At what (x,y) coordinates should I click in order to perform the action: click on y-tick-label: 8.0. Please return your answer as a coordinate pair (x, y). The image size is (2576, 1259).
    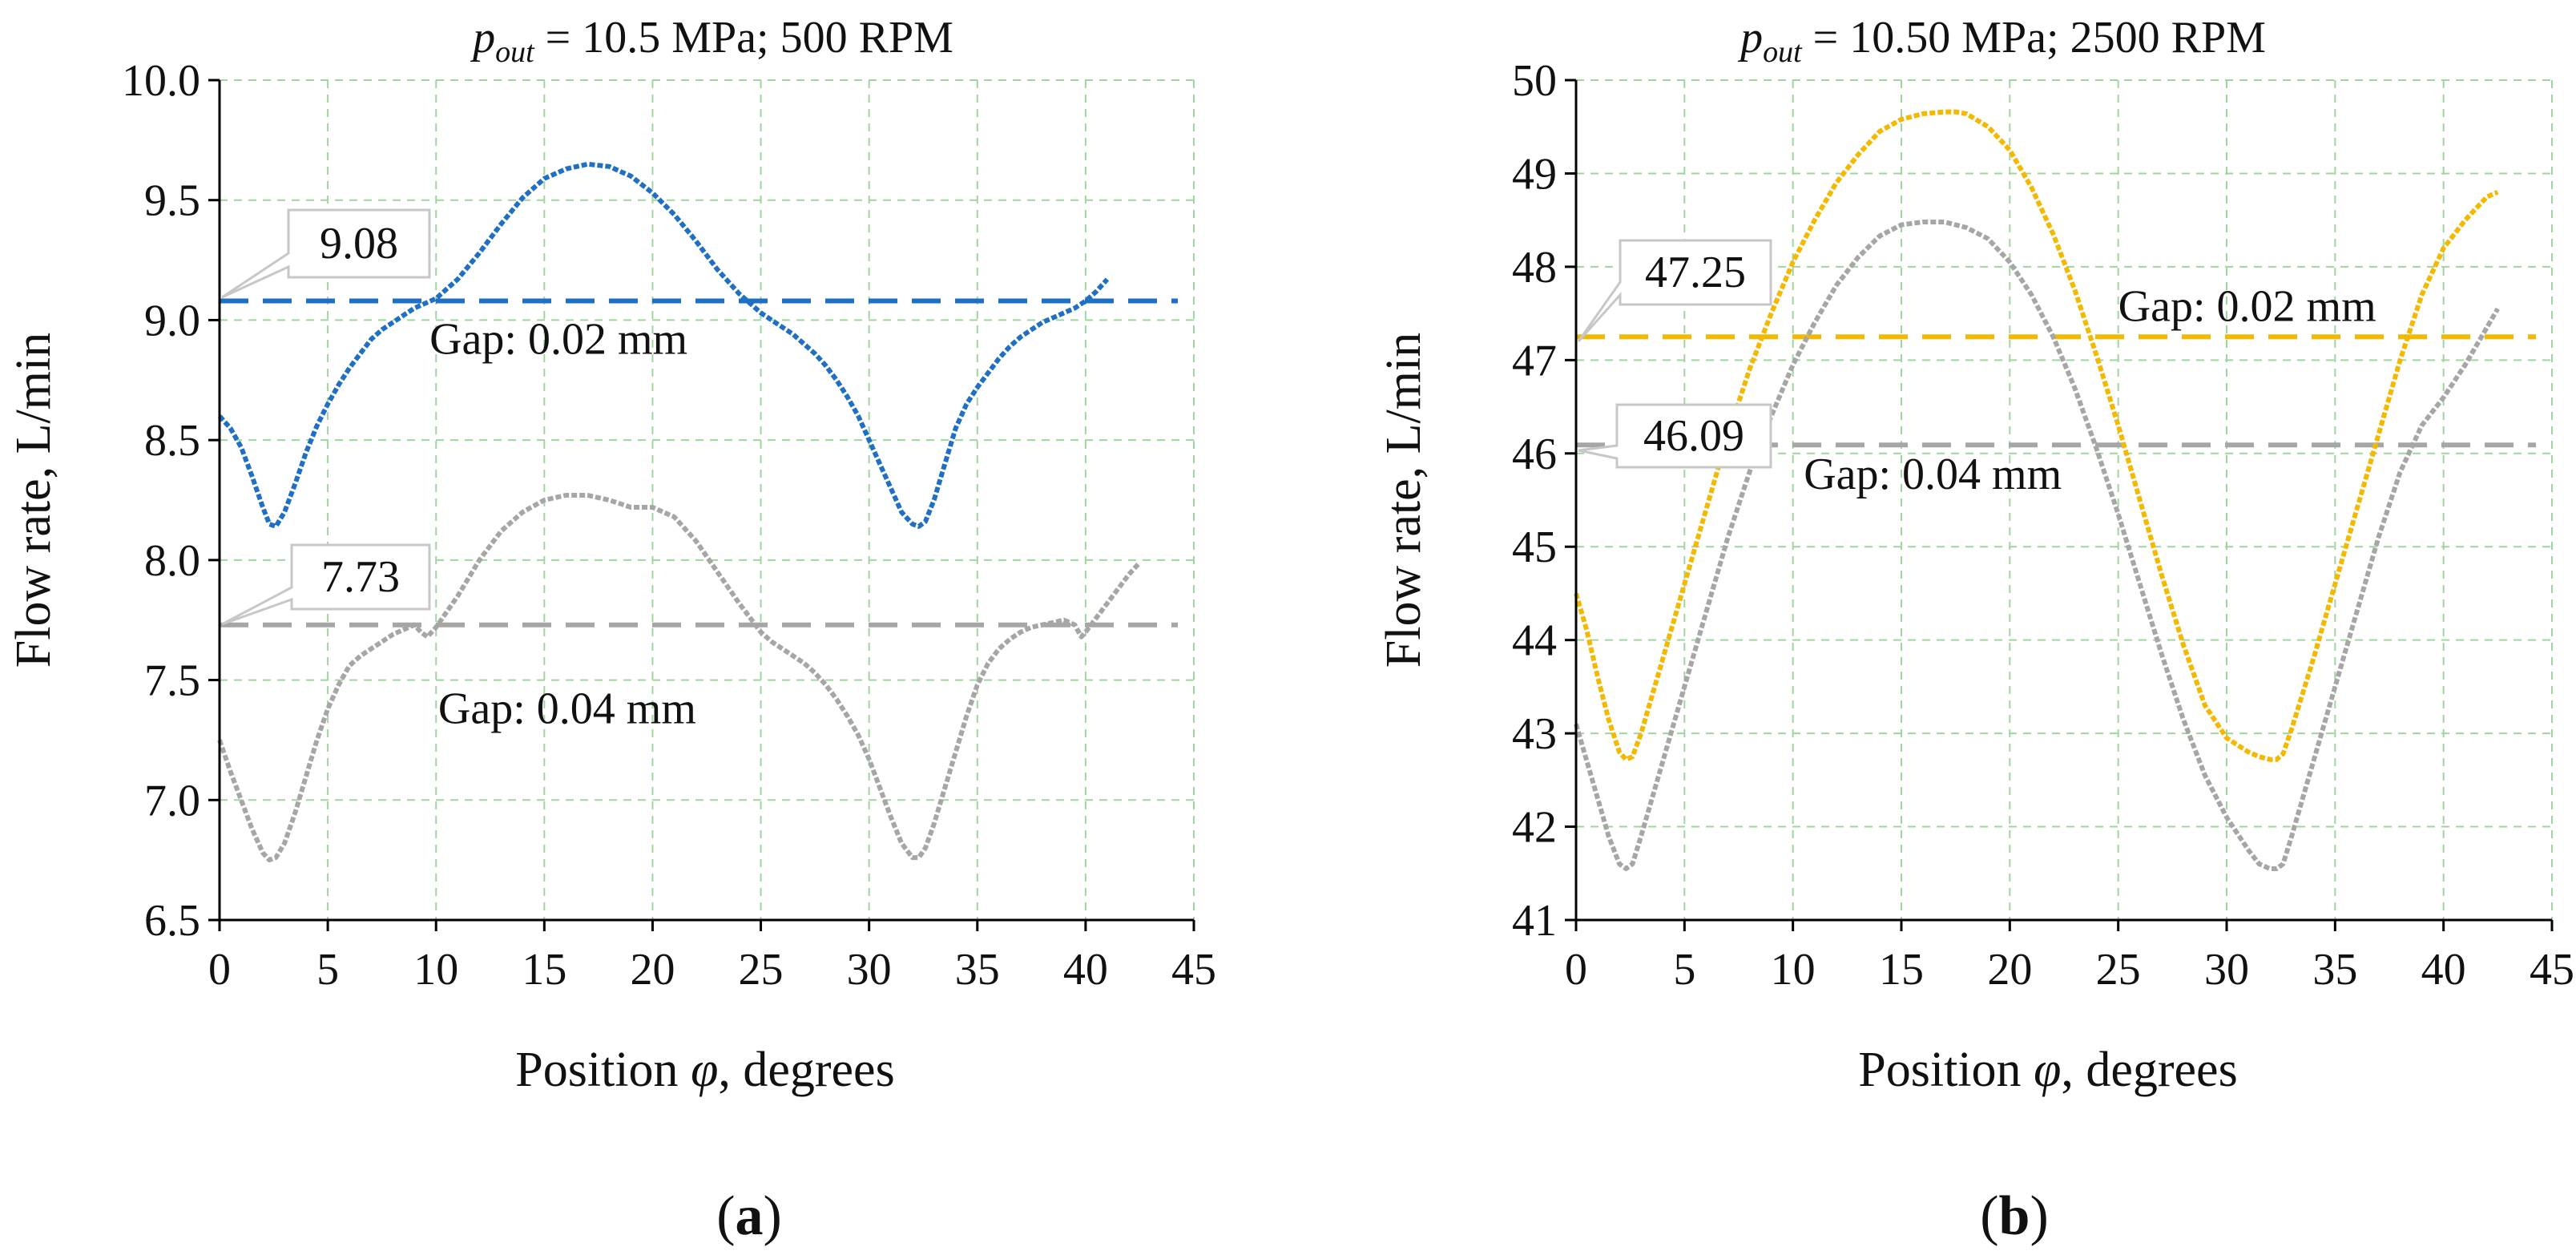
    Looking at the image, I should click on (172, 561).